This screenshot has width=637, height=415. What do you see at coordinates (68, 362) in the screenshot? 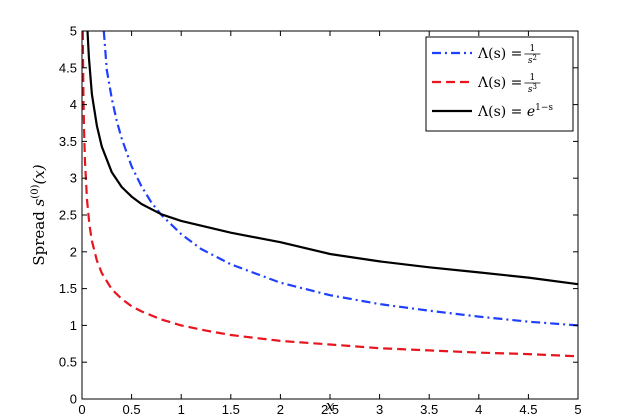
I see `y-tick-label-1: 0.5` at bounding box center [68, 362].